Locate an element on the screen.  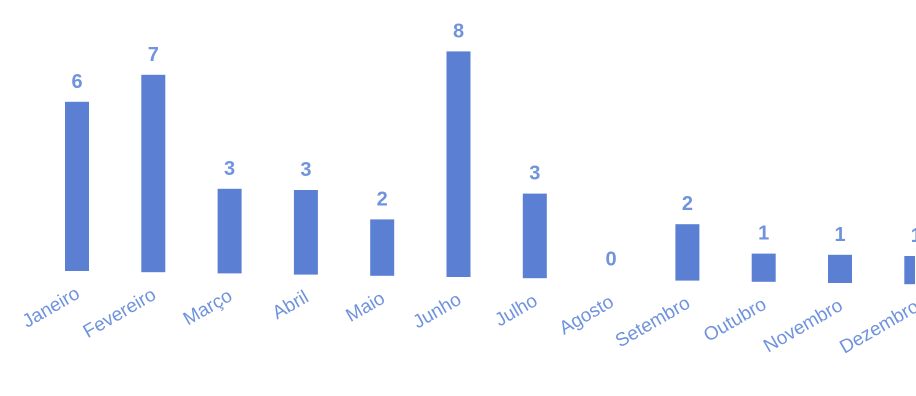
value-label-maio: 2 is located at coordinates (382, 199).